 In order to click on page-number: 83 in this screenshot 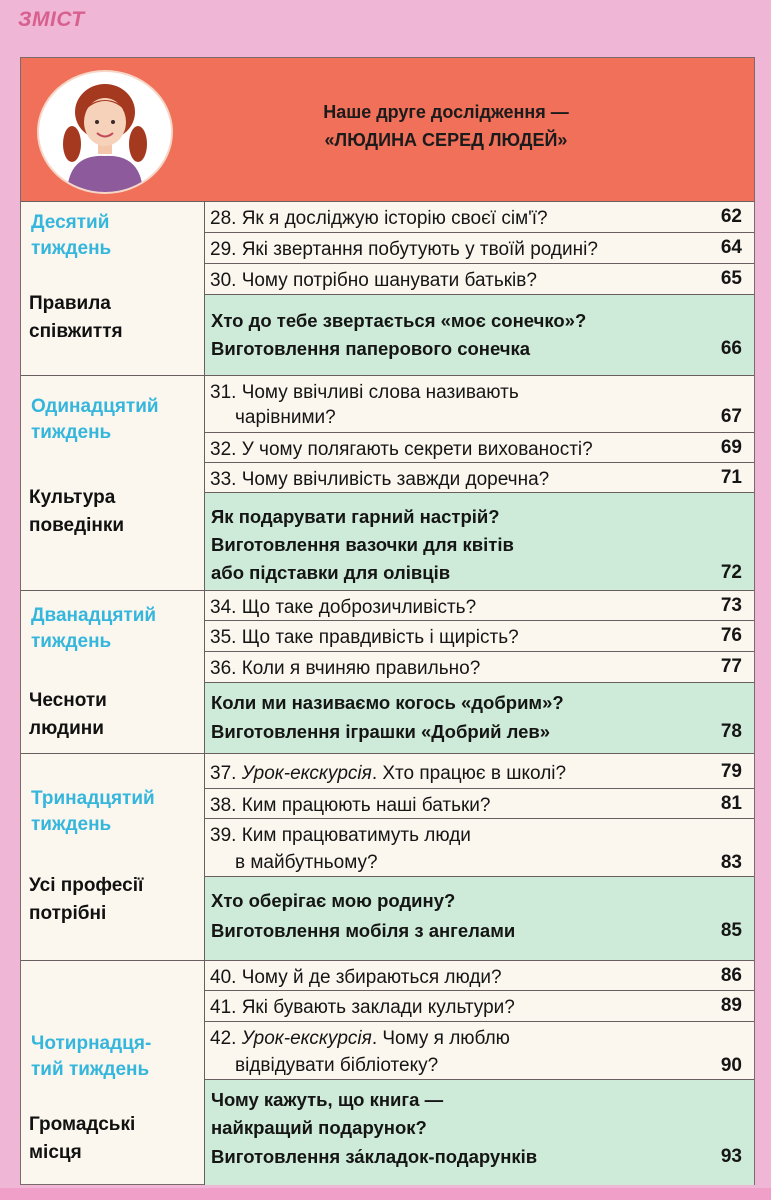, I will do `click(731, 862)`.